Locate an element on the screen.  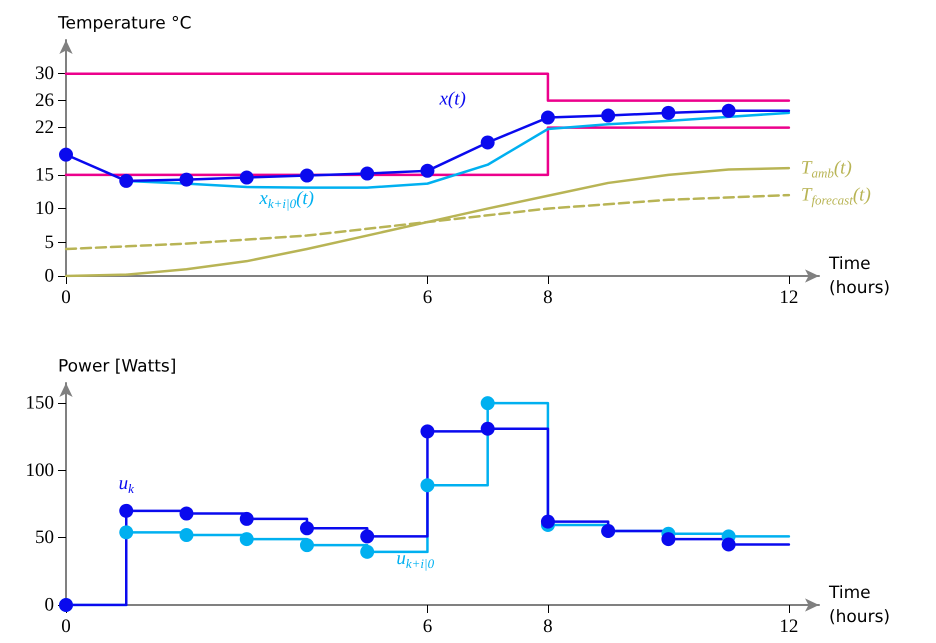
y-tick-label: 100 is located at coordinates (40, 470).